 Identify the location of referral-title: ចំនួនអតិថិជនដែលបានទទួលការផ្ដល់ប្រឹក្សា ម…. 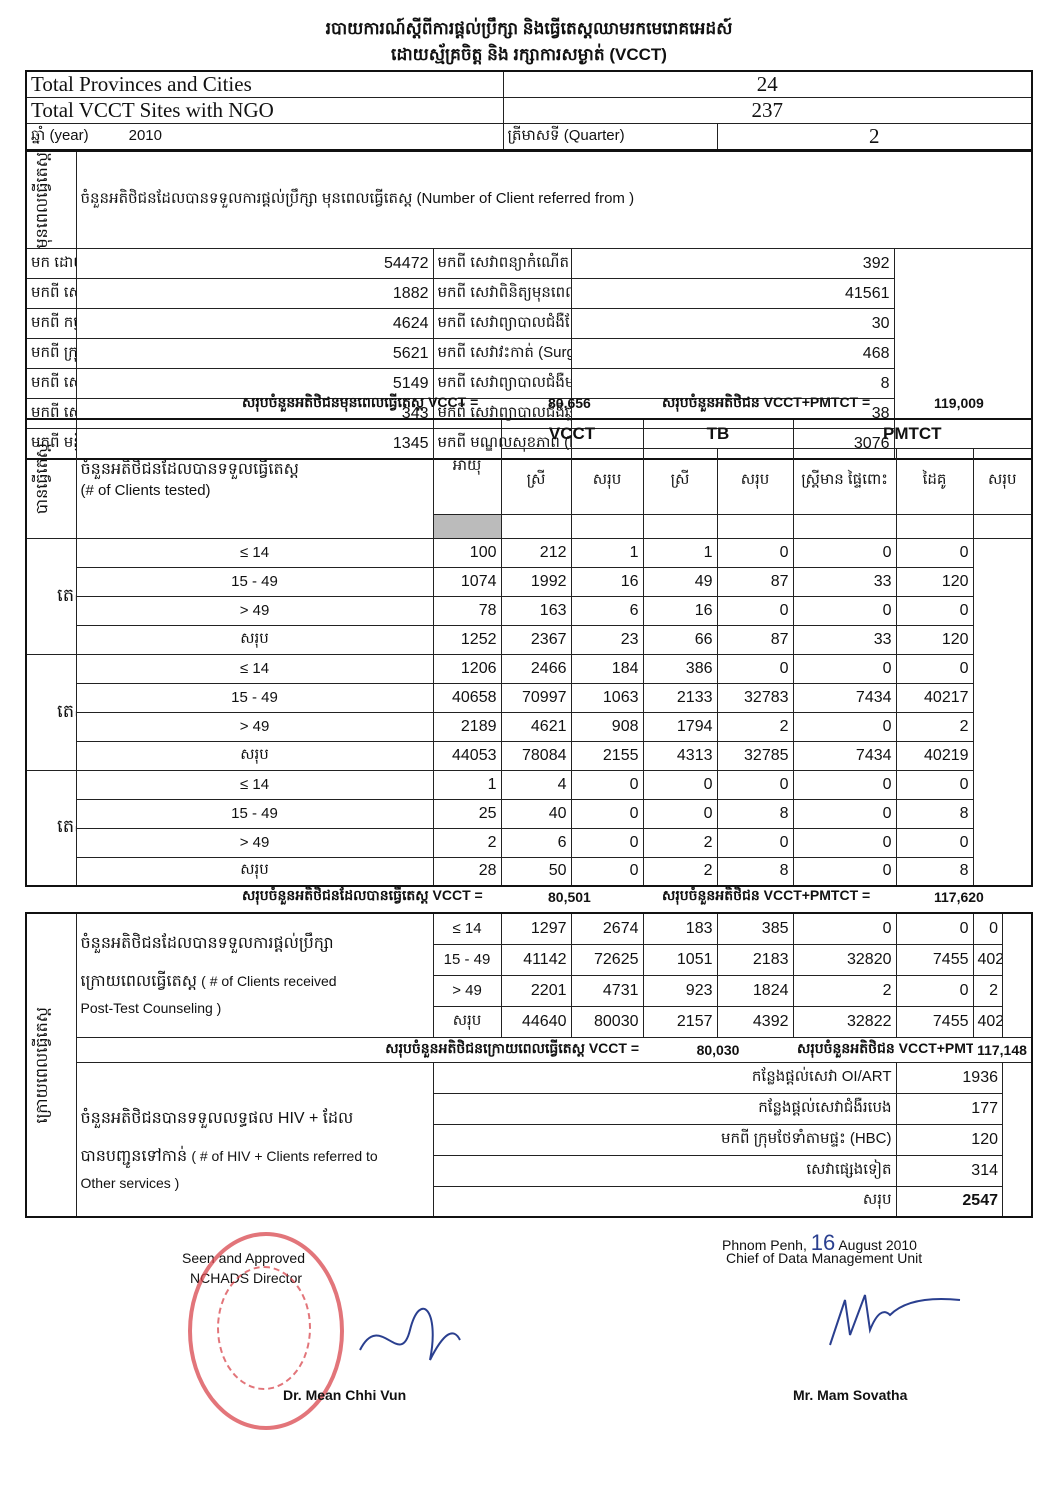
(554, 200).